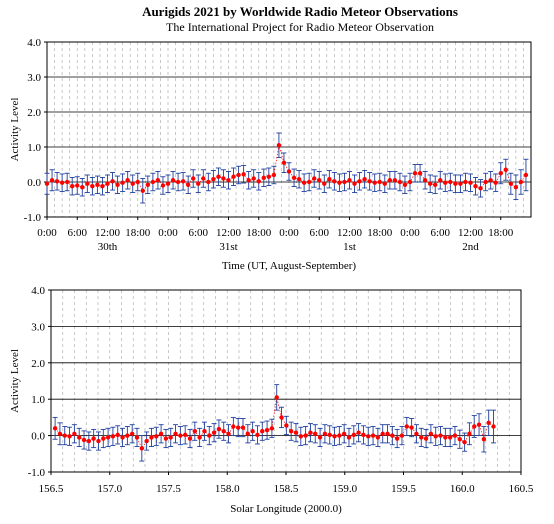 The width and height of the screenshot is (554, 524). I want to click on y-tick-label: 3.0, so click(34, 78).